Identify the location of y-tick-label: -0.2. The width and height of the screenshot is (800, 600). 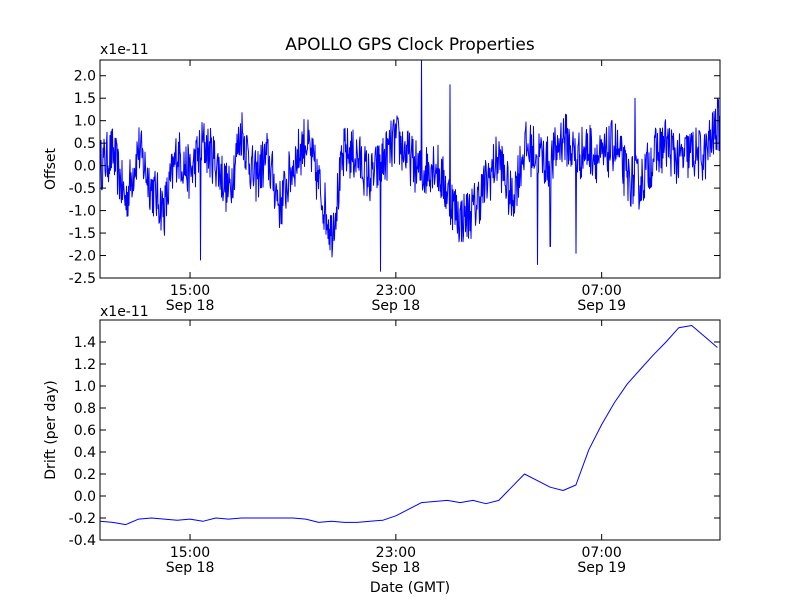
(82, 519).